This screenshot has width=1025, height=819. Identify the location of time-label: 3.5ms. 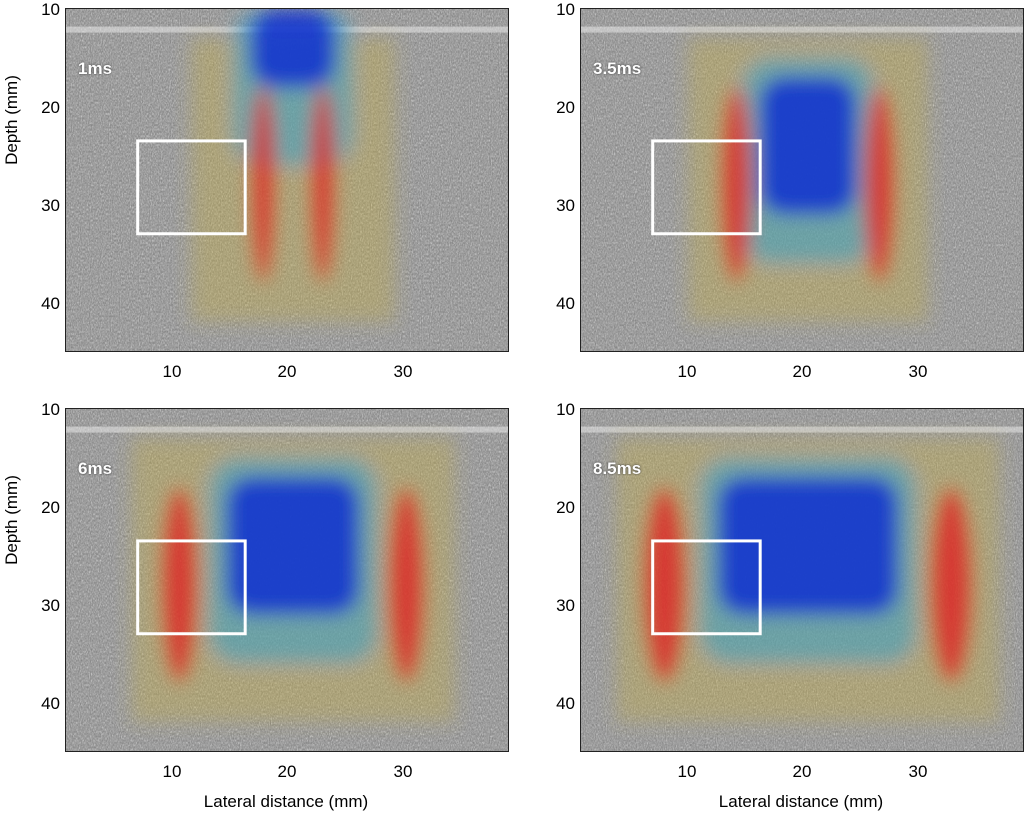
(617, 68).